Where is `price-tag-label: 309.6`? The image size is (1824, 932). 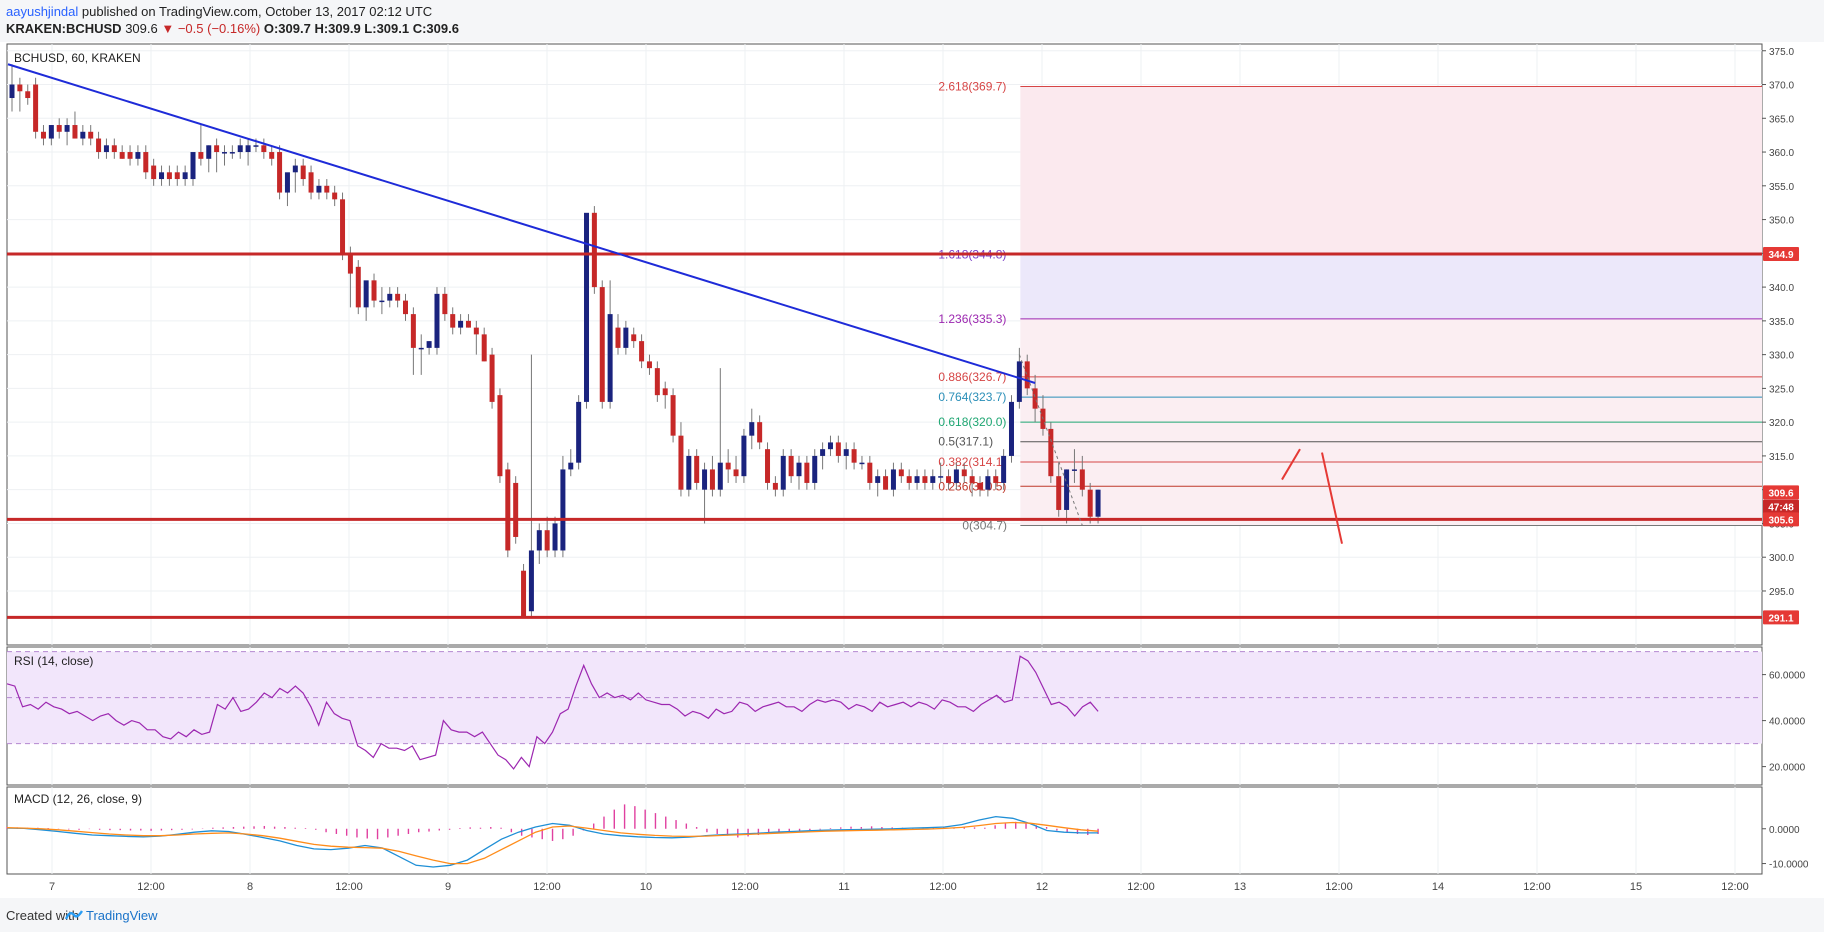
price-tag-label: 309.6 is located at coordinates (1780, 493).